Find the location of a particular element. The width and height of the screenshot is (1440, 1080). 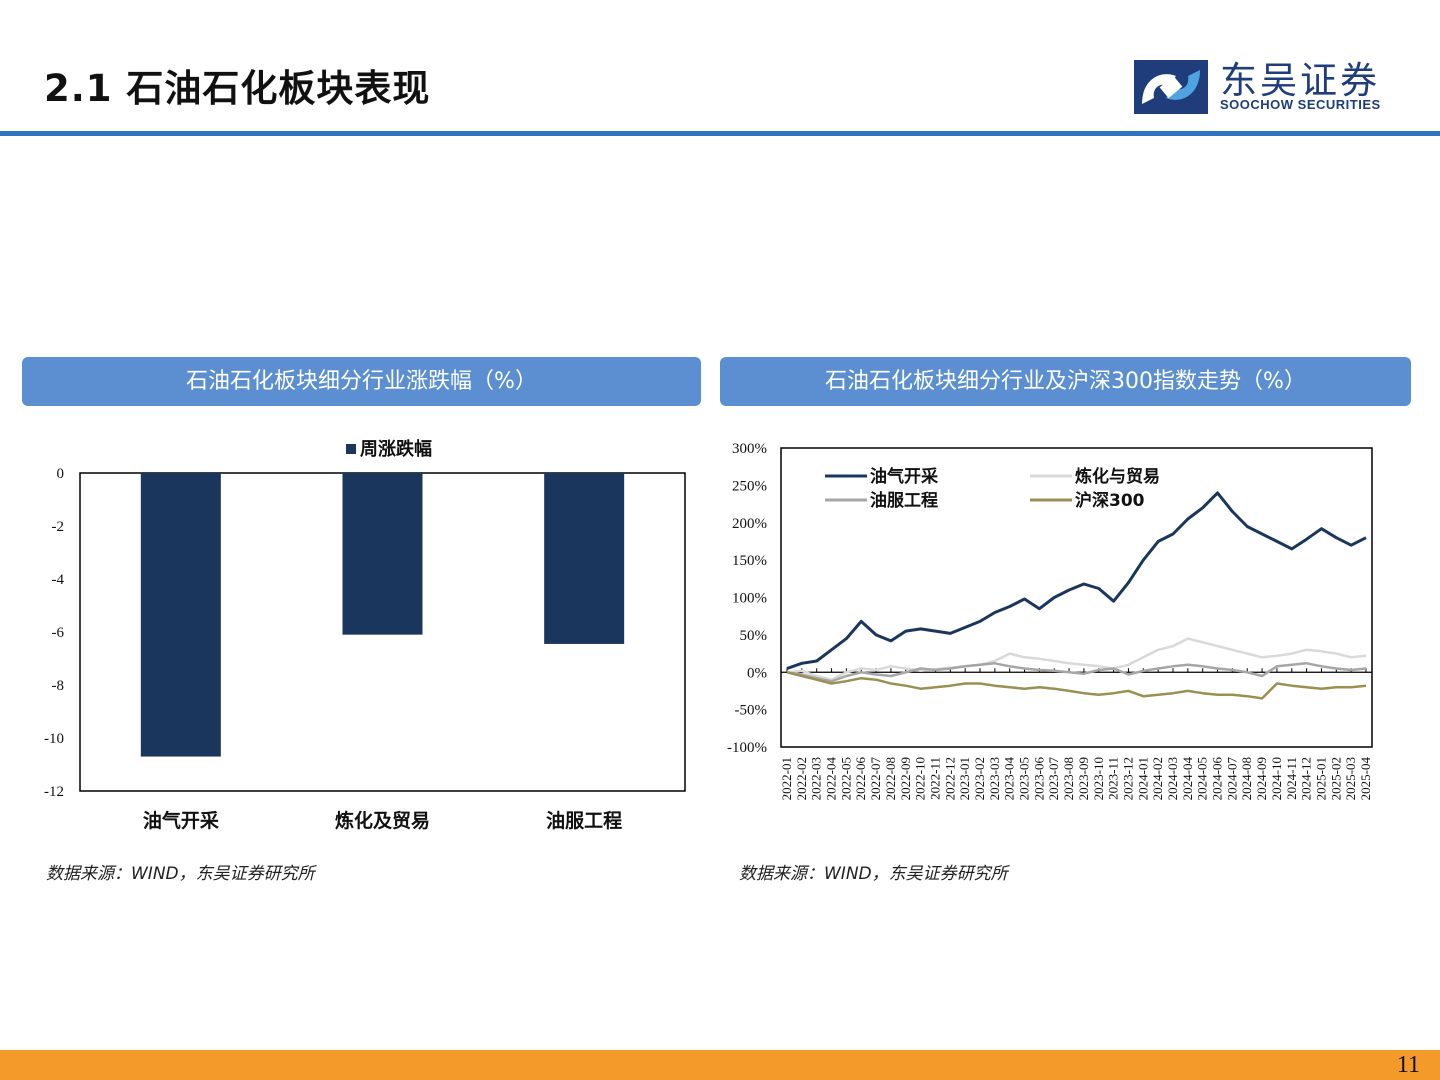

y-tick-label: 200% is located at coordinates (749, 524).